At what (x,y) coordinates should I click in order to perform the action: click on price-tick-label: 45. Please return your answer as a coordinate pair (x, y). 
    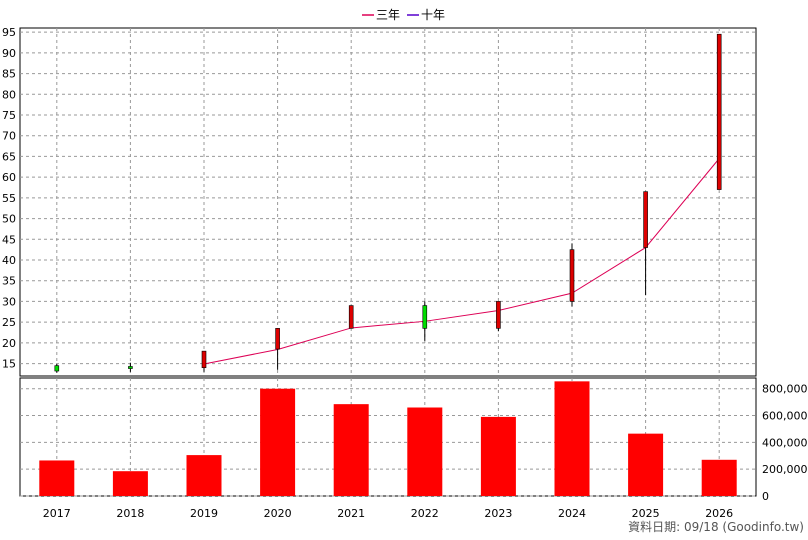
    Looking at the image, I should click on (9, 239).